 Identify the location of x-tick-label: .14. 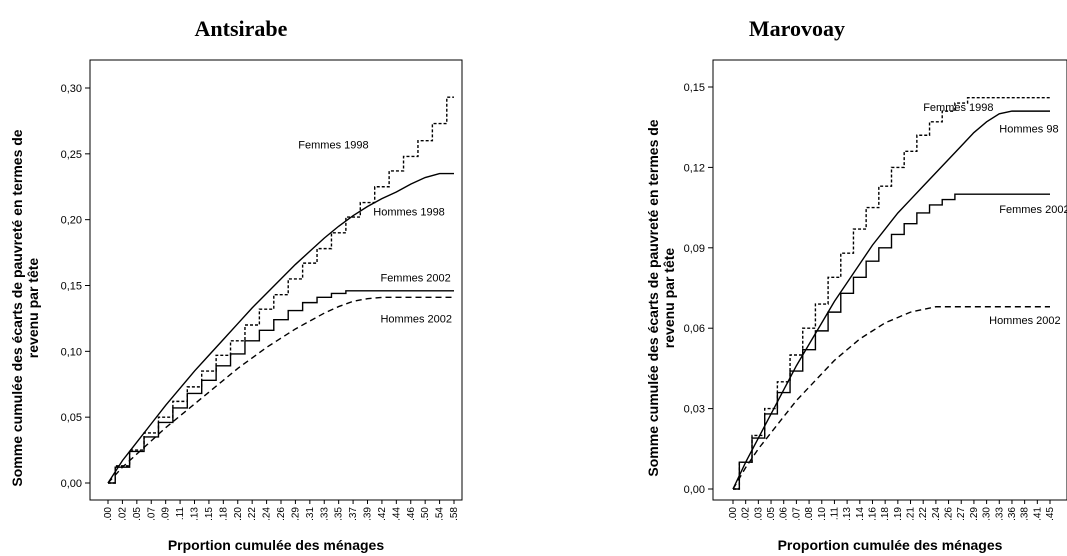
(860, 514).